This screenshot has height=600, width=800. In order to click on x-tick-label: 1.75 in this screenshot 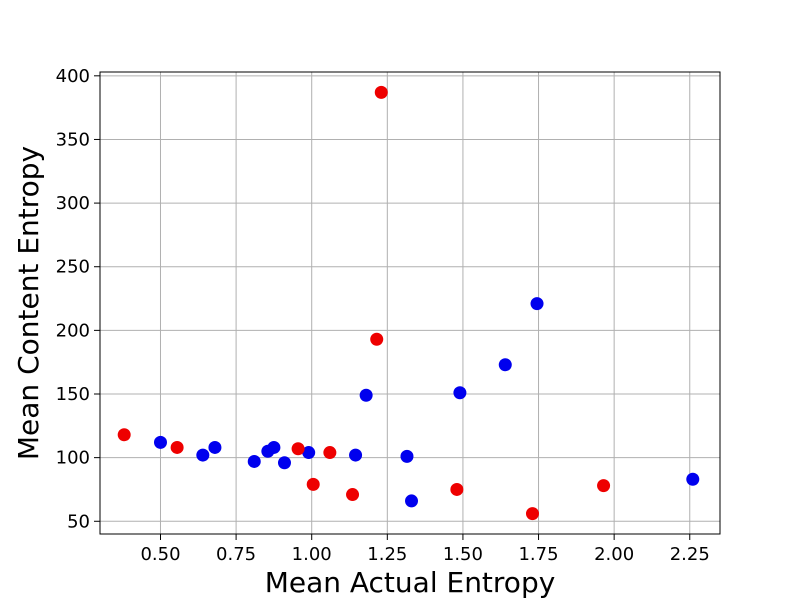, I will do `click(538, 554)`.